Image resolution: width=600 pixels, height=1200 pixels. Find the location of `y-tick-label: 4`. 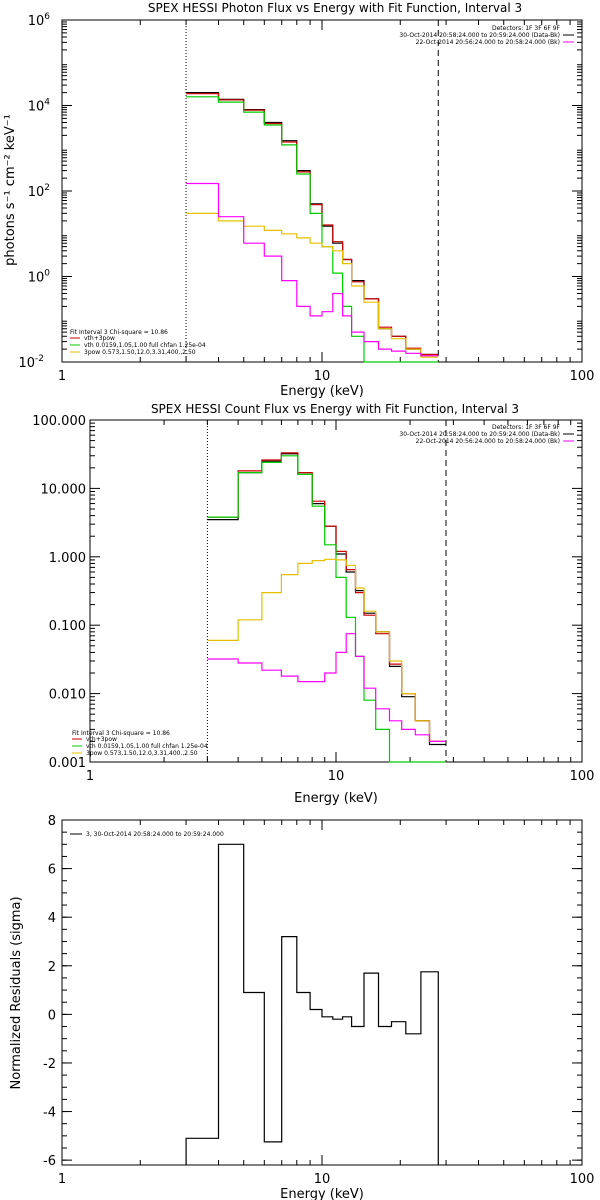

y-tick-label: 4 is located at coordinates (52, 918).